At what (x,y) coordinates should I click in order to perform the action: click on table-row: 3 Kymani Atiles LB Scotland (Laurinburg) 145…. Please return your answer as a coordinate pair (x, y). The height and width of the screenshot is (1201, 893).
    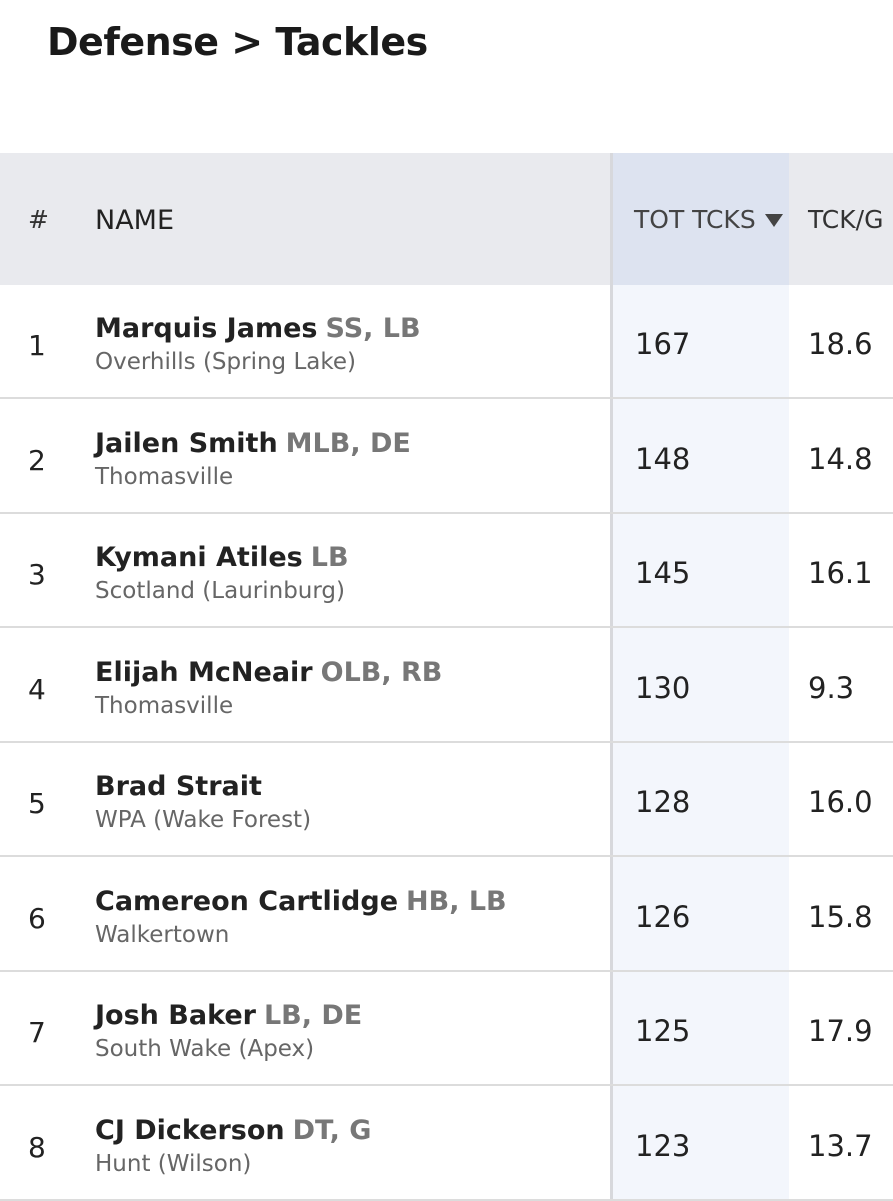
    Looking at the image, I should click on (446, 571).